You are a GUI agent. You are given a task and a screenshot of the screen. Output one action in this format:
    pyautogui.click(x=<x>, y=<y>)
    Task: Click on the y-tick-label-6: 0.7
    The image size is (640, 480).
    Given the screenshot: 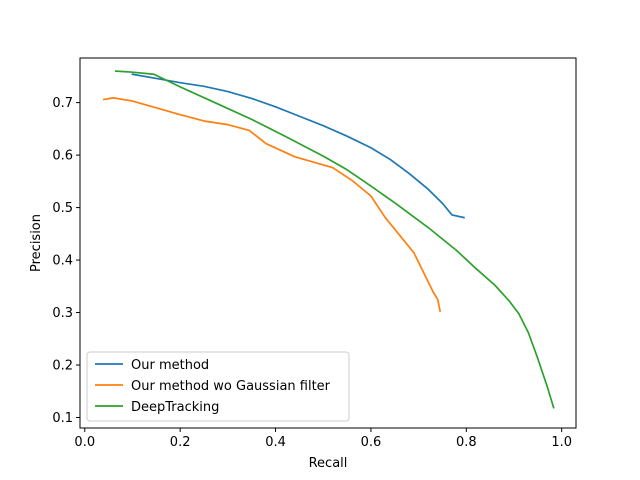 What is the action you would take?
    pyautogui.click(x=62, y=103)
    